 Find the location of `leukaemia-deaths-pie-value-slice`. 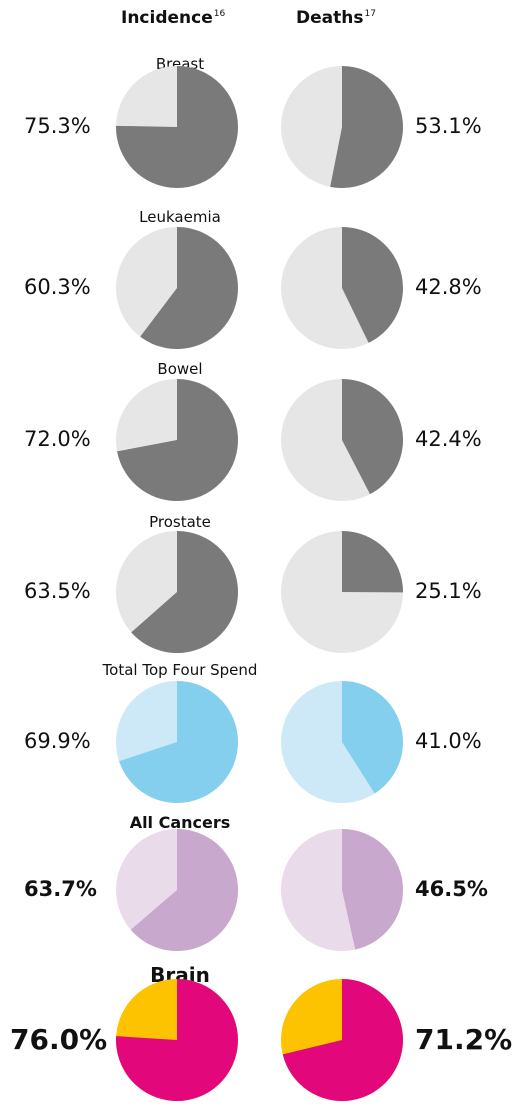

leukaemia-deaths-pie-value-slice is located at coordinates (372, 285).